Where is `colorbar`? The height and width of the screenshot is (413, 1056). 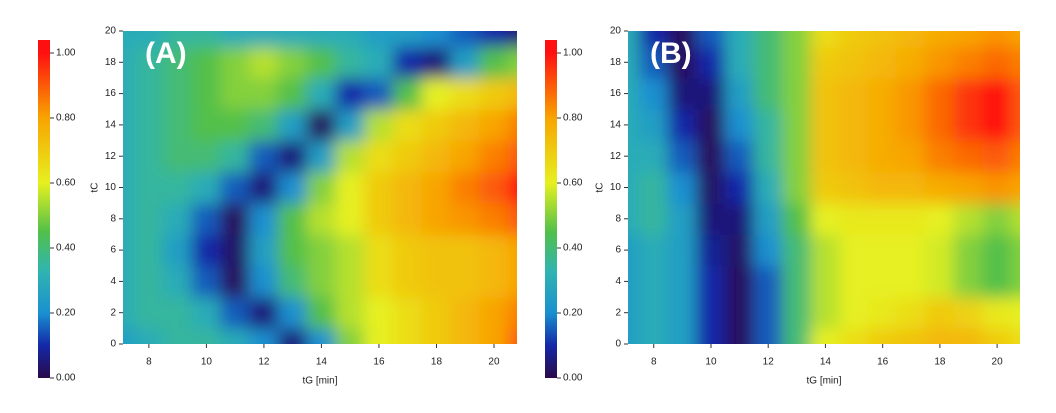
colorbar is located at coordinates (44, 209).